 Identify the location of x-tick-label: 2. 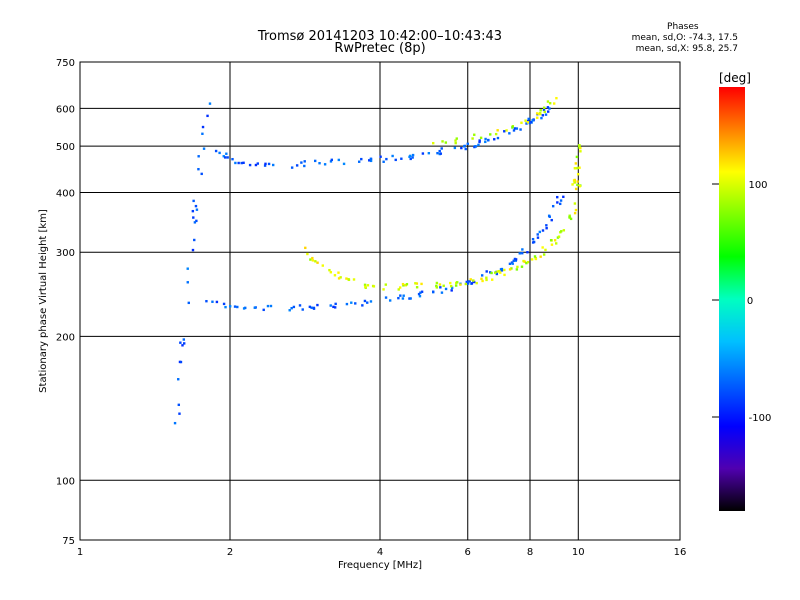
(230, 552).